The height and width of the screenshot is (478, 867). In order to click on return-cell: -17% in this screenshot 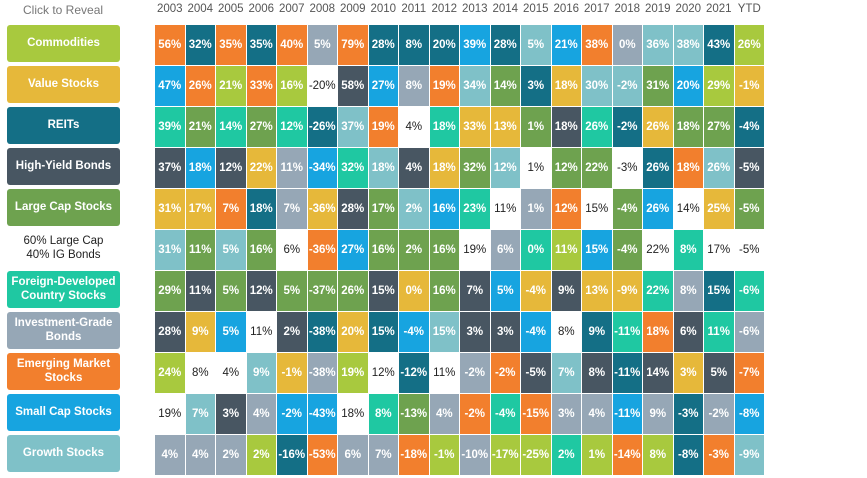, I will do `click(505, 455)`.